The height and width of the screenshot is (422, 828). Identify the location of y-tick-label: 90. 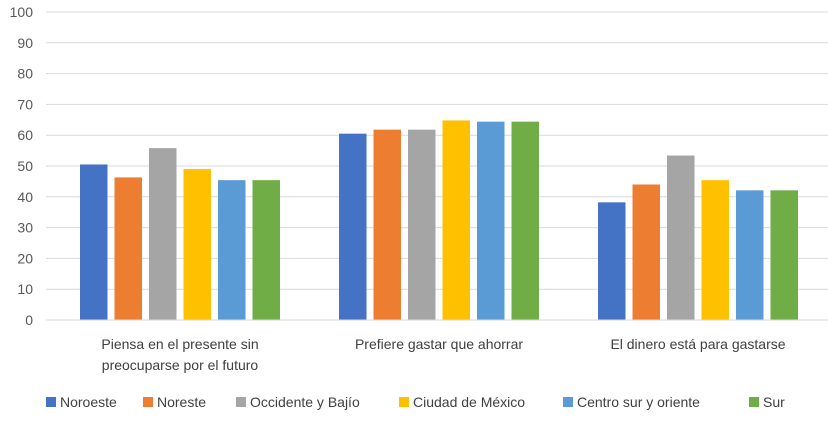
(25, 43).